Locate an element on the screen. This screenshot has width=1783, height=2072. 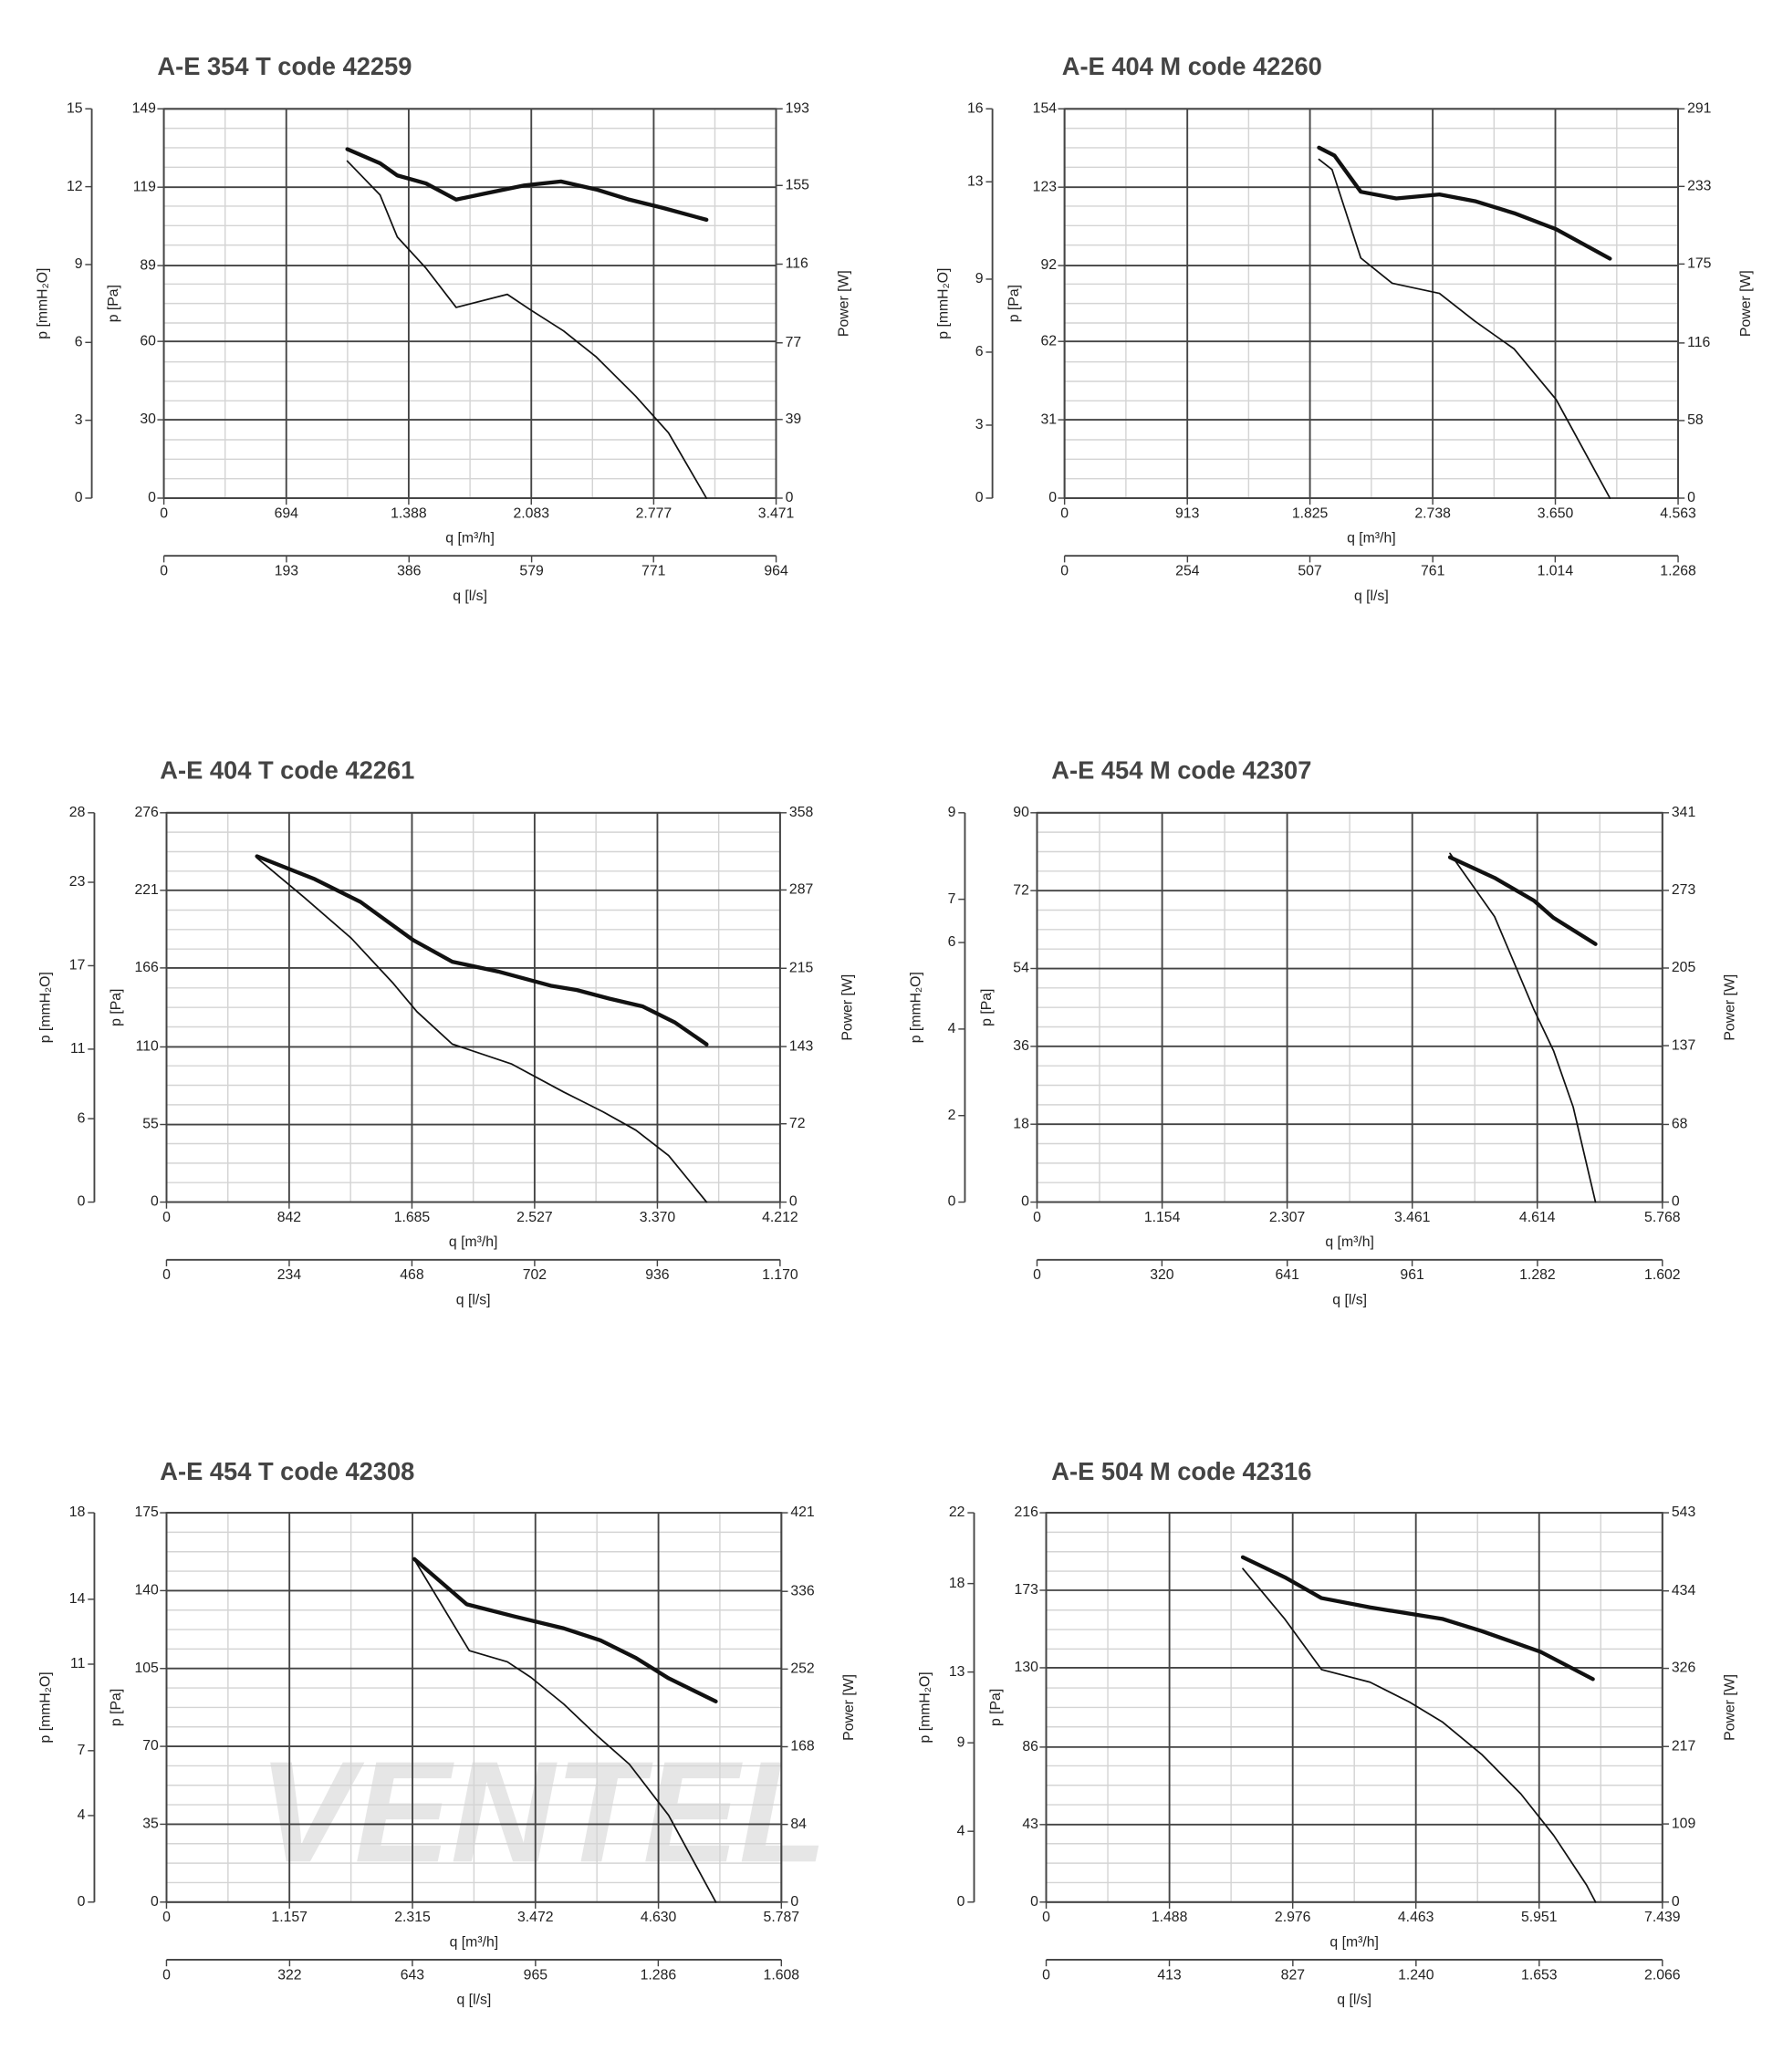
y-tick-label: 140 is located at coordinates (147, 1590).